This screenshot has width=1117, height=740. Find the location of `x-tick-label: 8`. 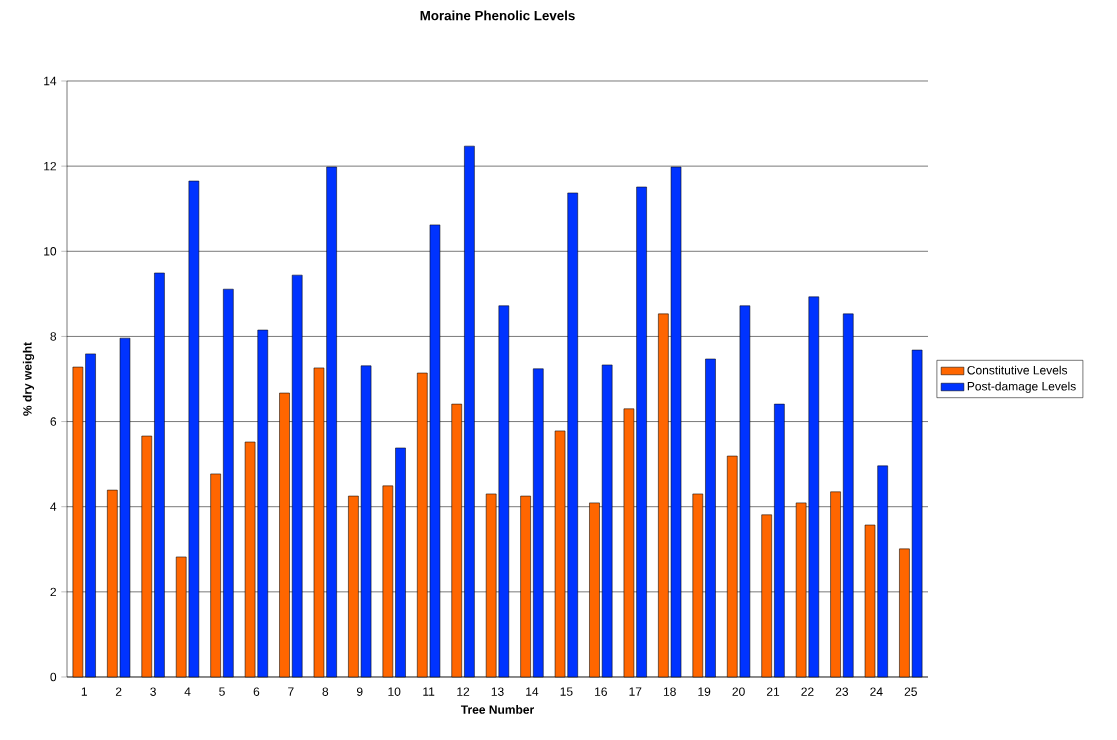

x-tick-label: 8 is located at coordinates (325, 691).